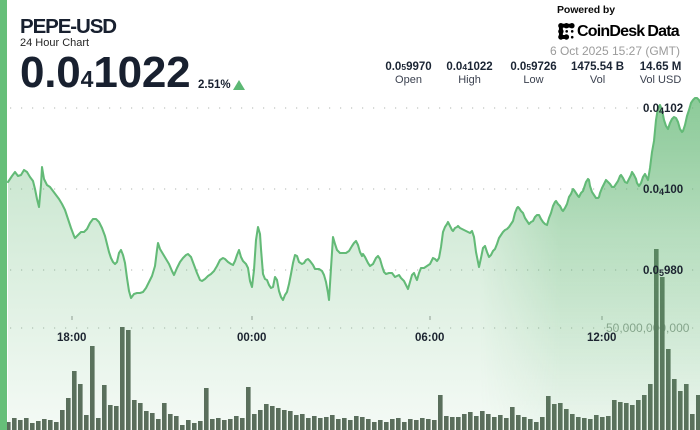 This screenshot has width=700, height=430. What do you see at coordinates (251, 338) in the screenshot?
I see `svg-text: 00:00` at bounding box center [251, 338].